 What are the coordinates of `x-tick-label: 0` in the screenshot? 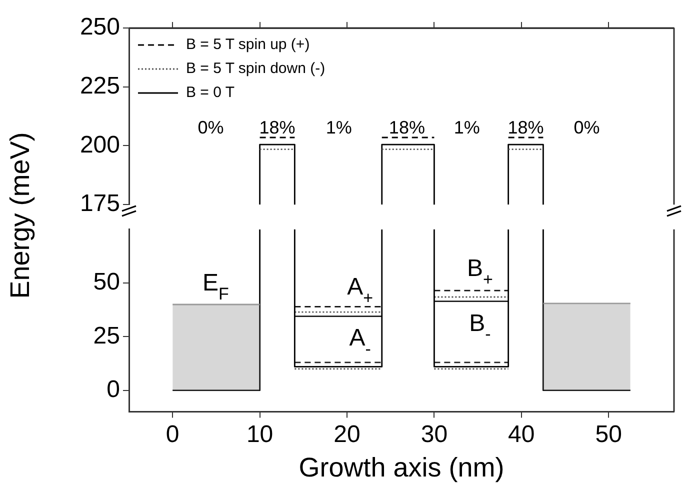 It's located at (173, 434).